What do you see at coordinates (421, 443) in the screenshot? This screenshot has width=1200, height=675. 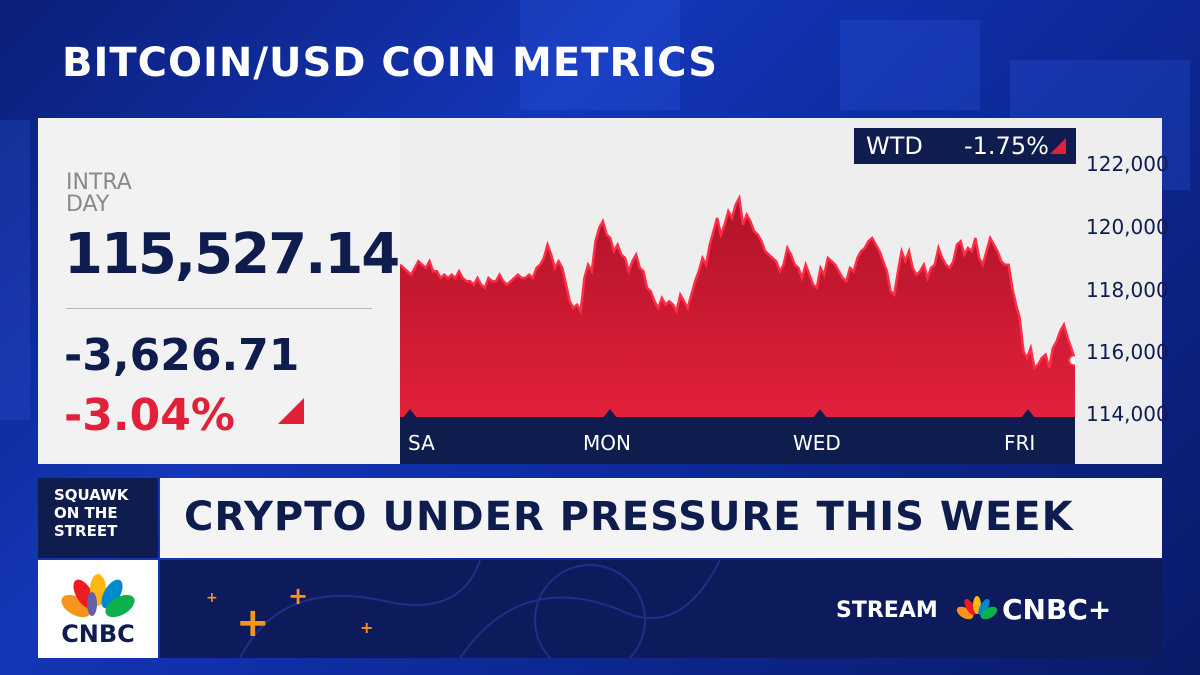 I see `x-tick-label: SA` at bounding box center [421, 443].